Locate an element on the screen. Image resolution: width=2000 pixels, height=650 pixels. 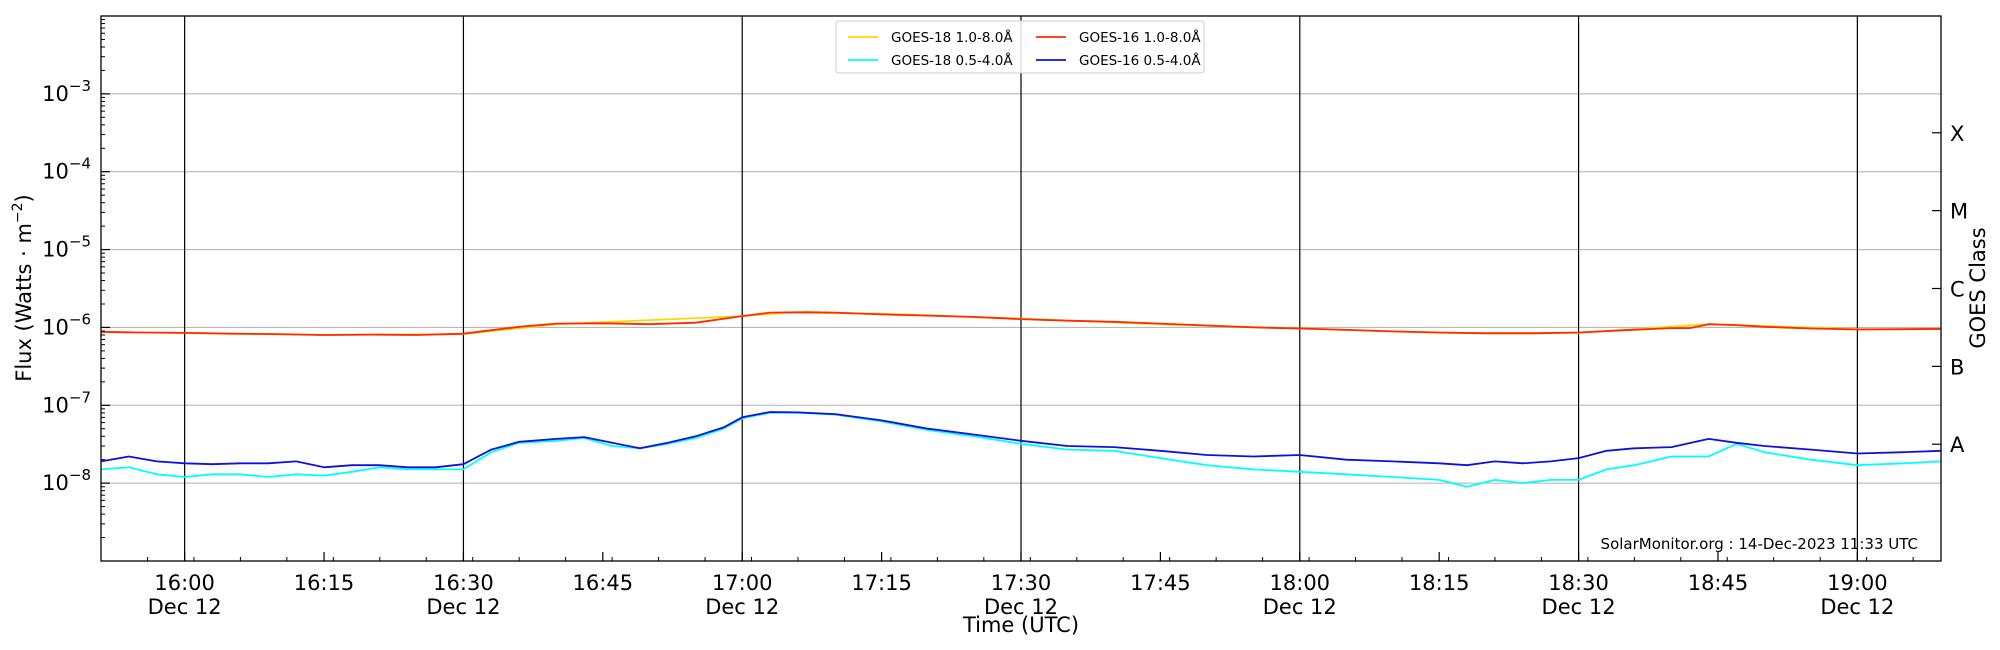
y-axis-ticks: 10⁻⁸ 10⁻⁷ 10⁻⁶ 10⁻⁵ 10⁻⁴ 10⁻³ is located at coordinates (76, 279).